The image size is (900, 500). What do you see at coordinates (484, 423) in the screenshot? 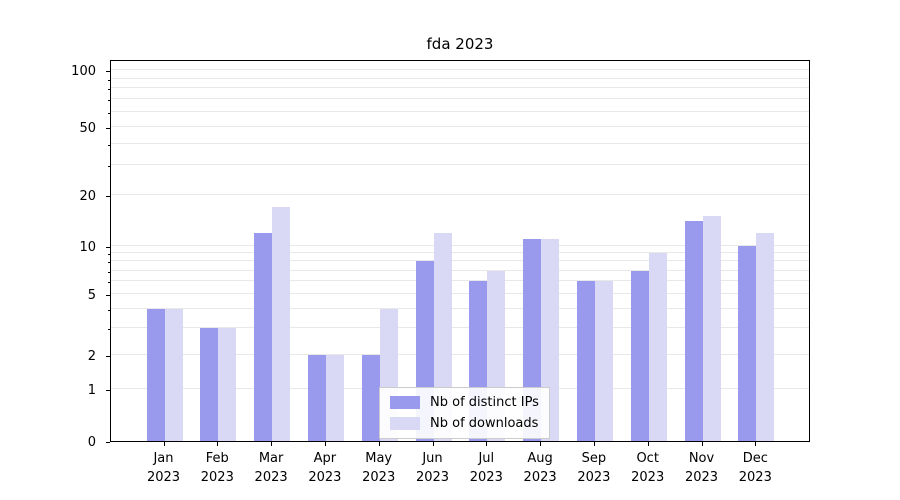
I see `legend-label-downloads: Nb of downloads` at bounding box center [484, 423].